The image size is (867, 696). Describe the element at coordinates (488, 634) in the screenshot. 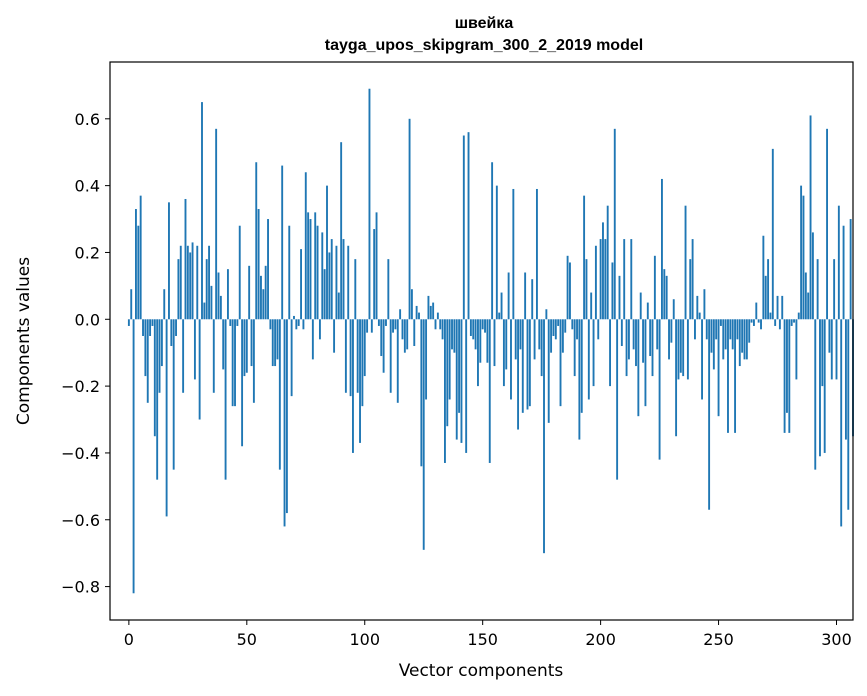

I see `x-axis: 0 50 100 150 200 250 300` at that location.